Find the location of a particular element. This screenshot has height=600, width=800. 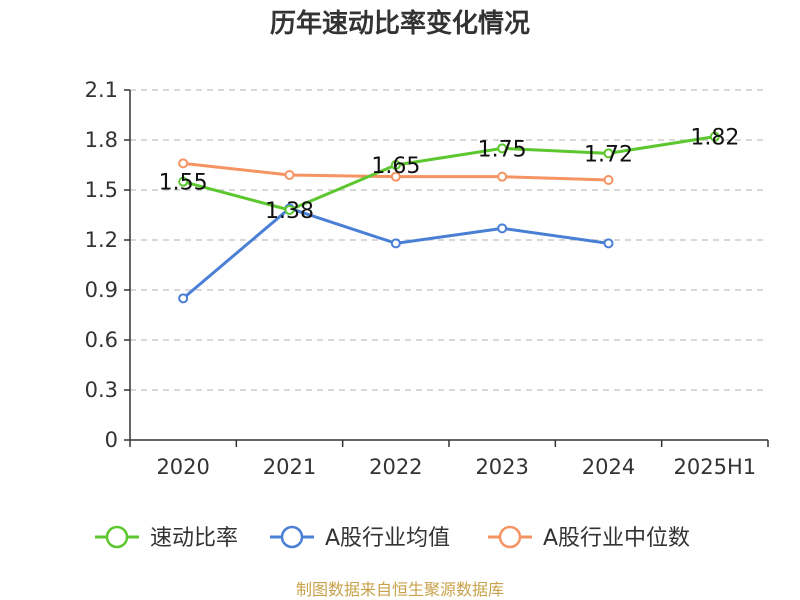

source-note: 制图数据来自恒生聚源数据库 is located at coordinates (400, 589).